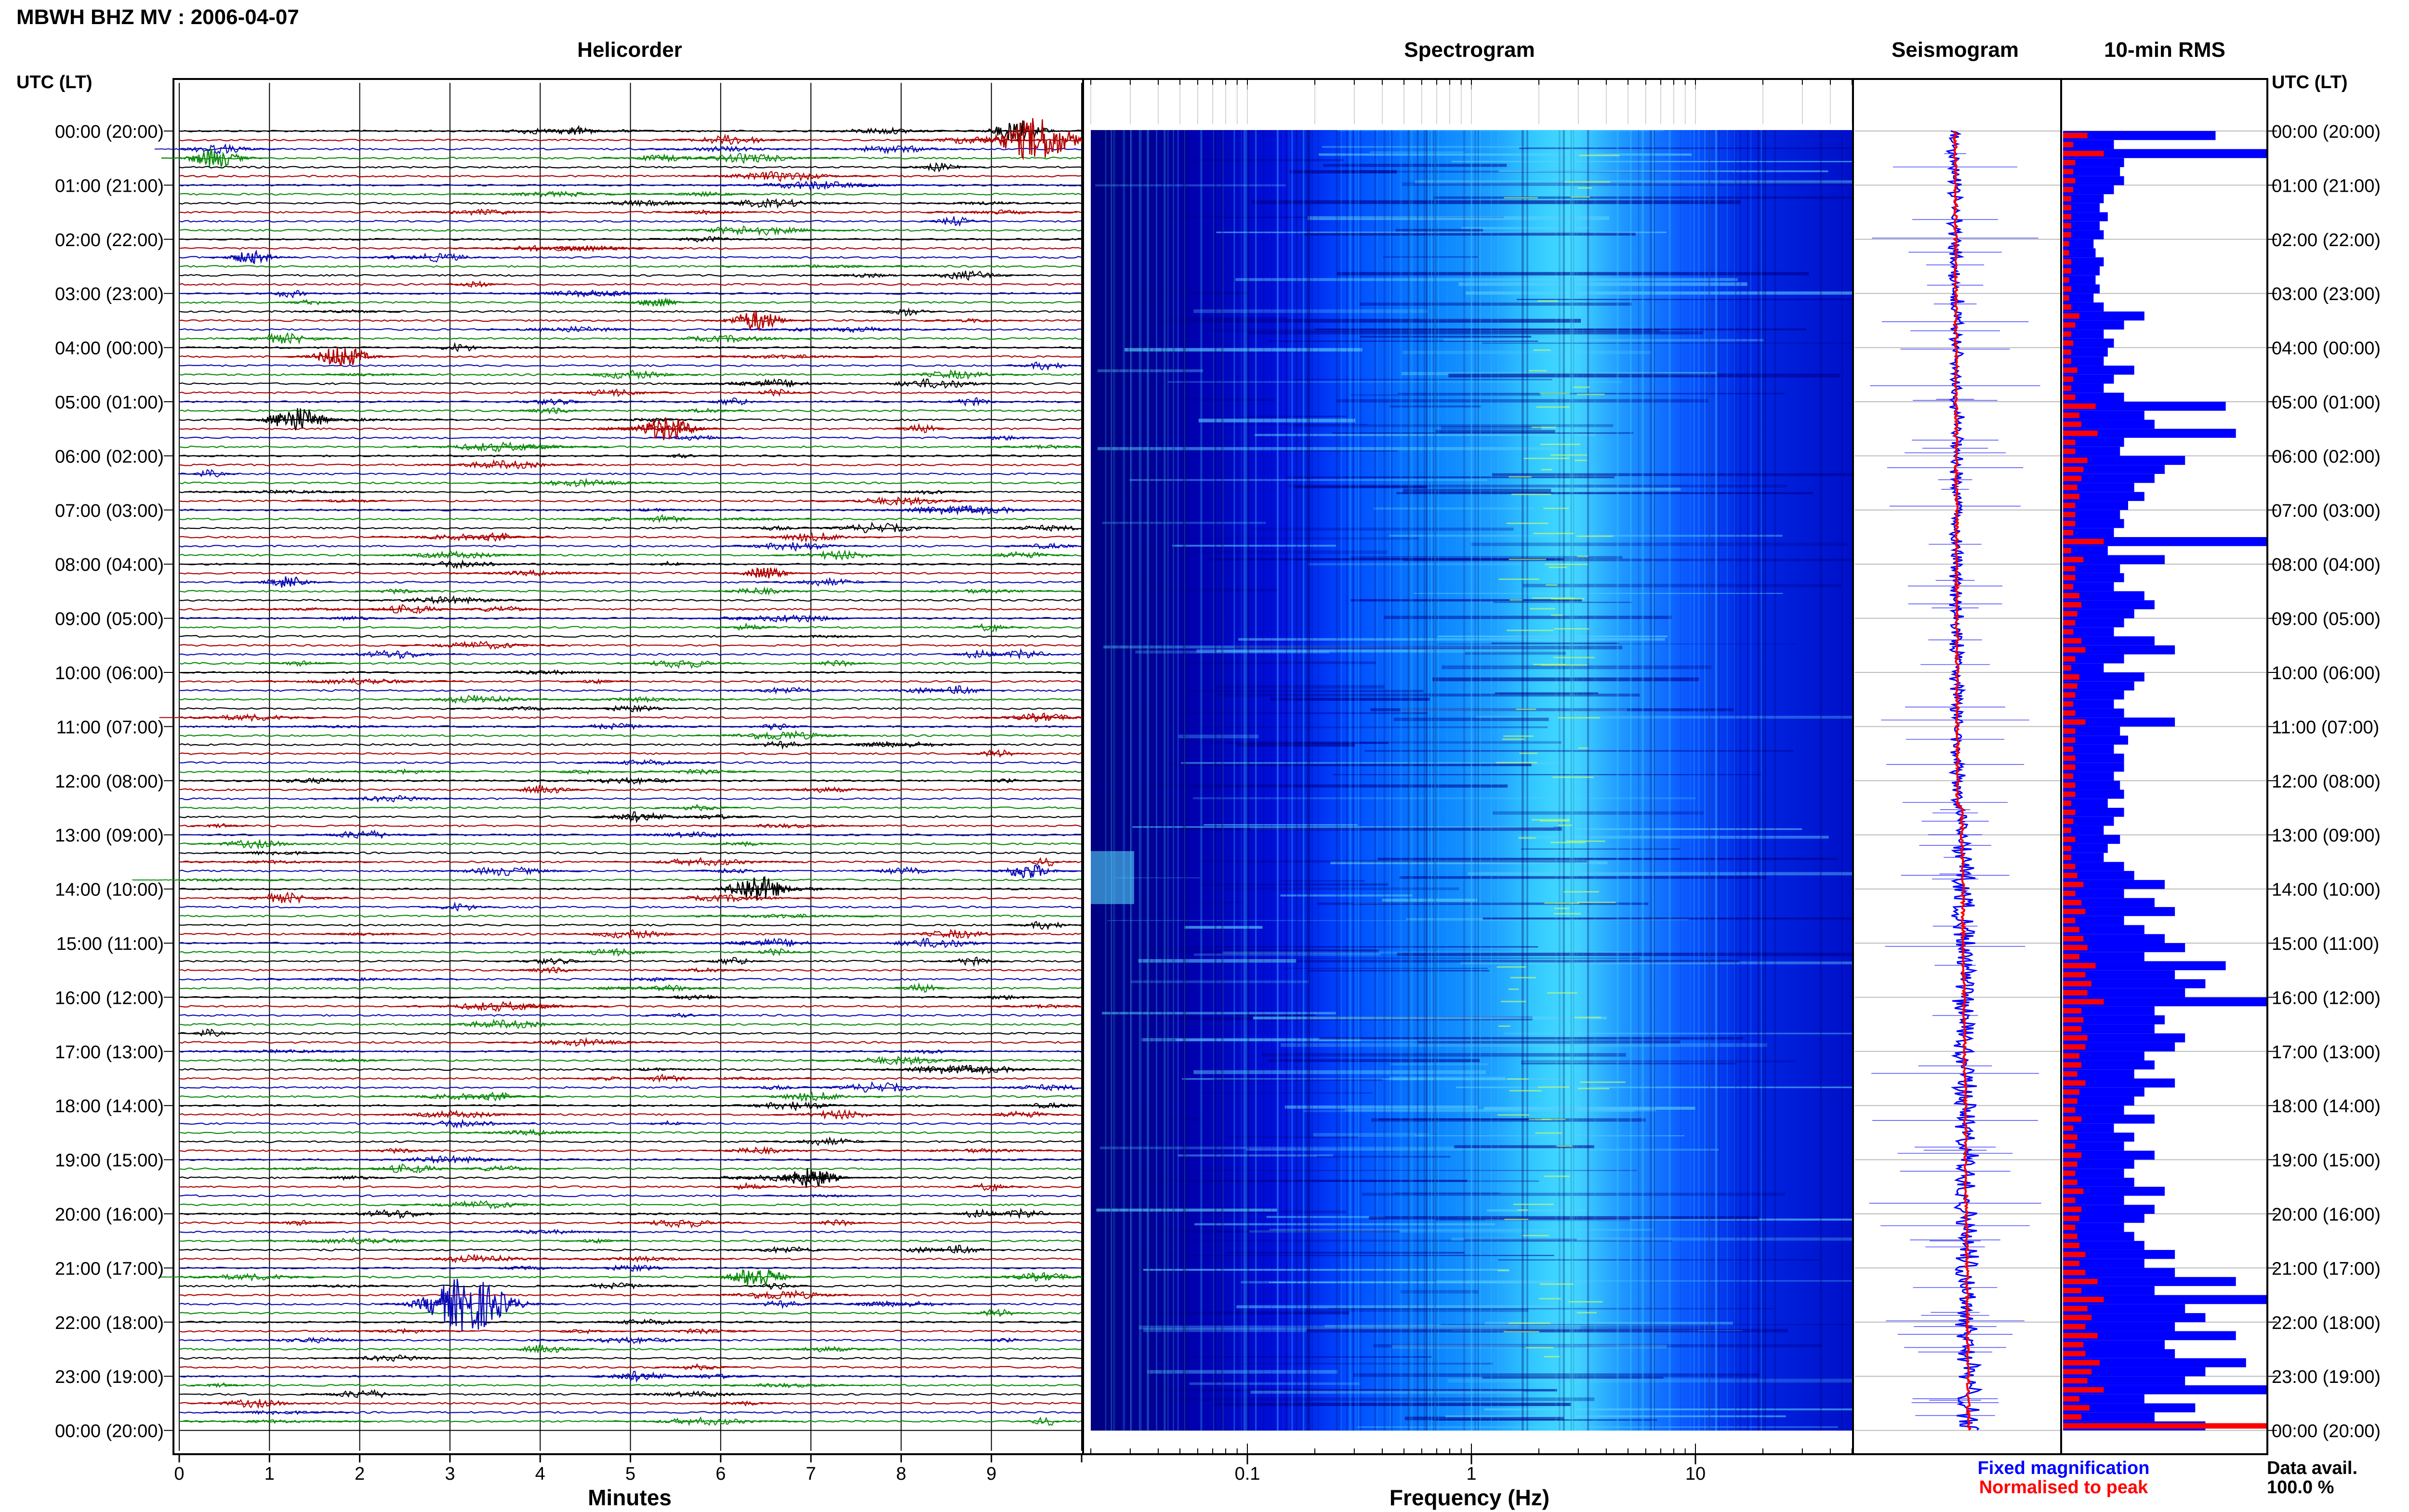  I want to click on freq-tick-label: 10, so click(1695, 1474).